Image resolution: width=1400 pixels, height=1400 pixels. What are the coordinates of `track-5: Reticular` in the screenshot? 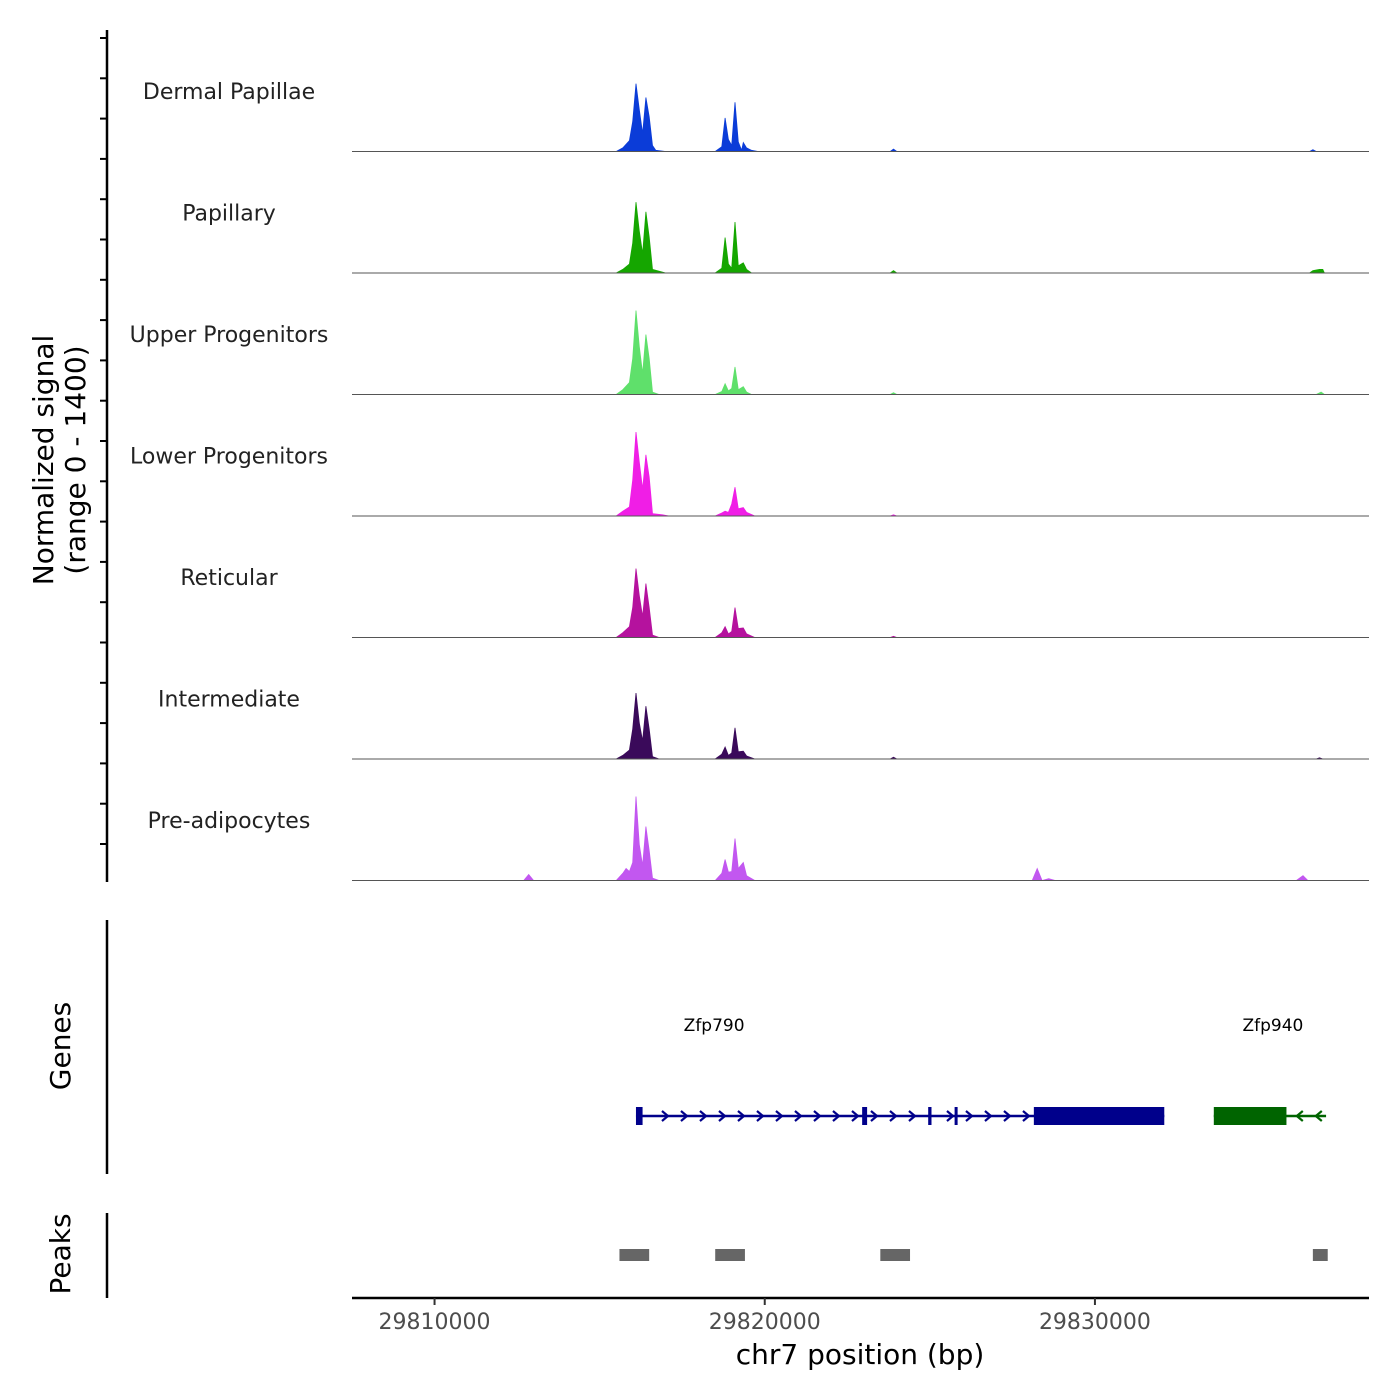 It's located at (774, 602).